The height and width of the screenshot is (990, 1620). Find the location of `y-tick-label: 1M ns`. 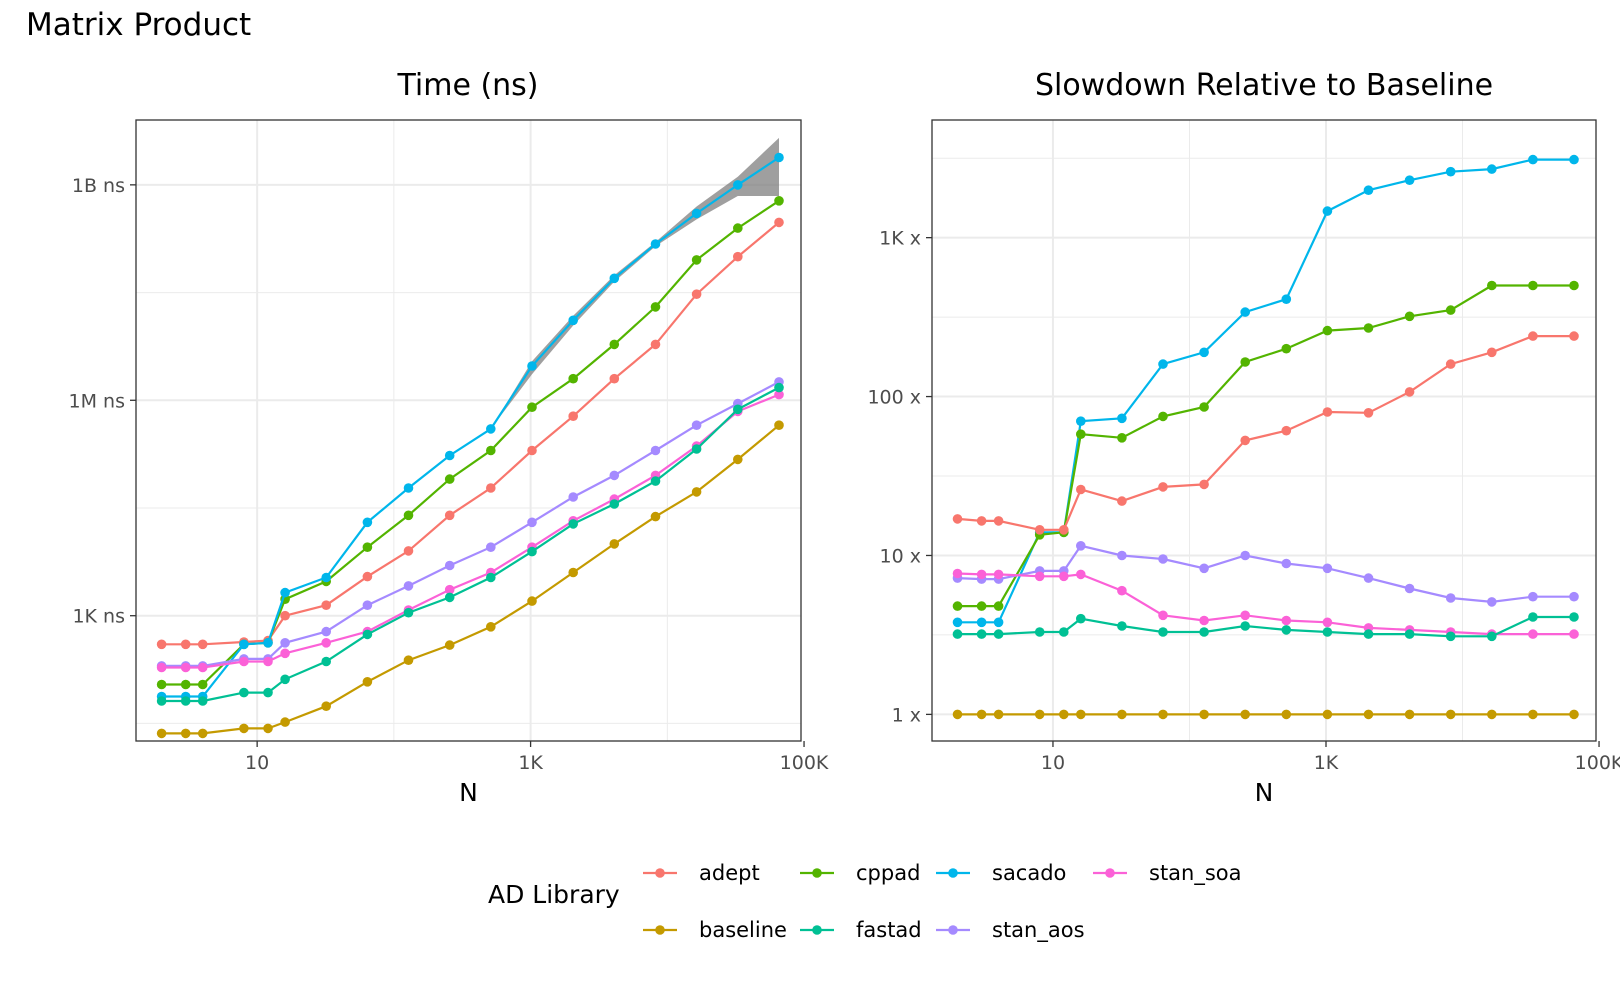

y-tick-label: 1M ns is located at coordinates (97, 401).